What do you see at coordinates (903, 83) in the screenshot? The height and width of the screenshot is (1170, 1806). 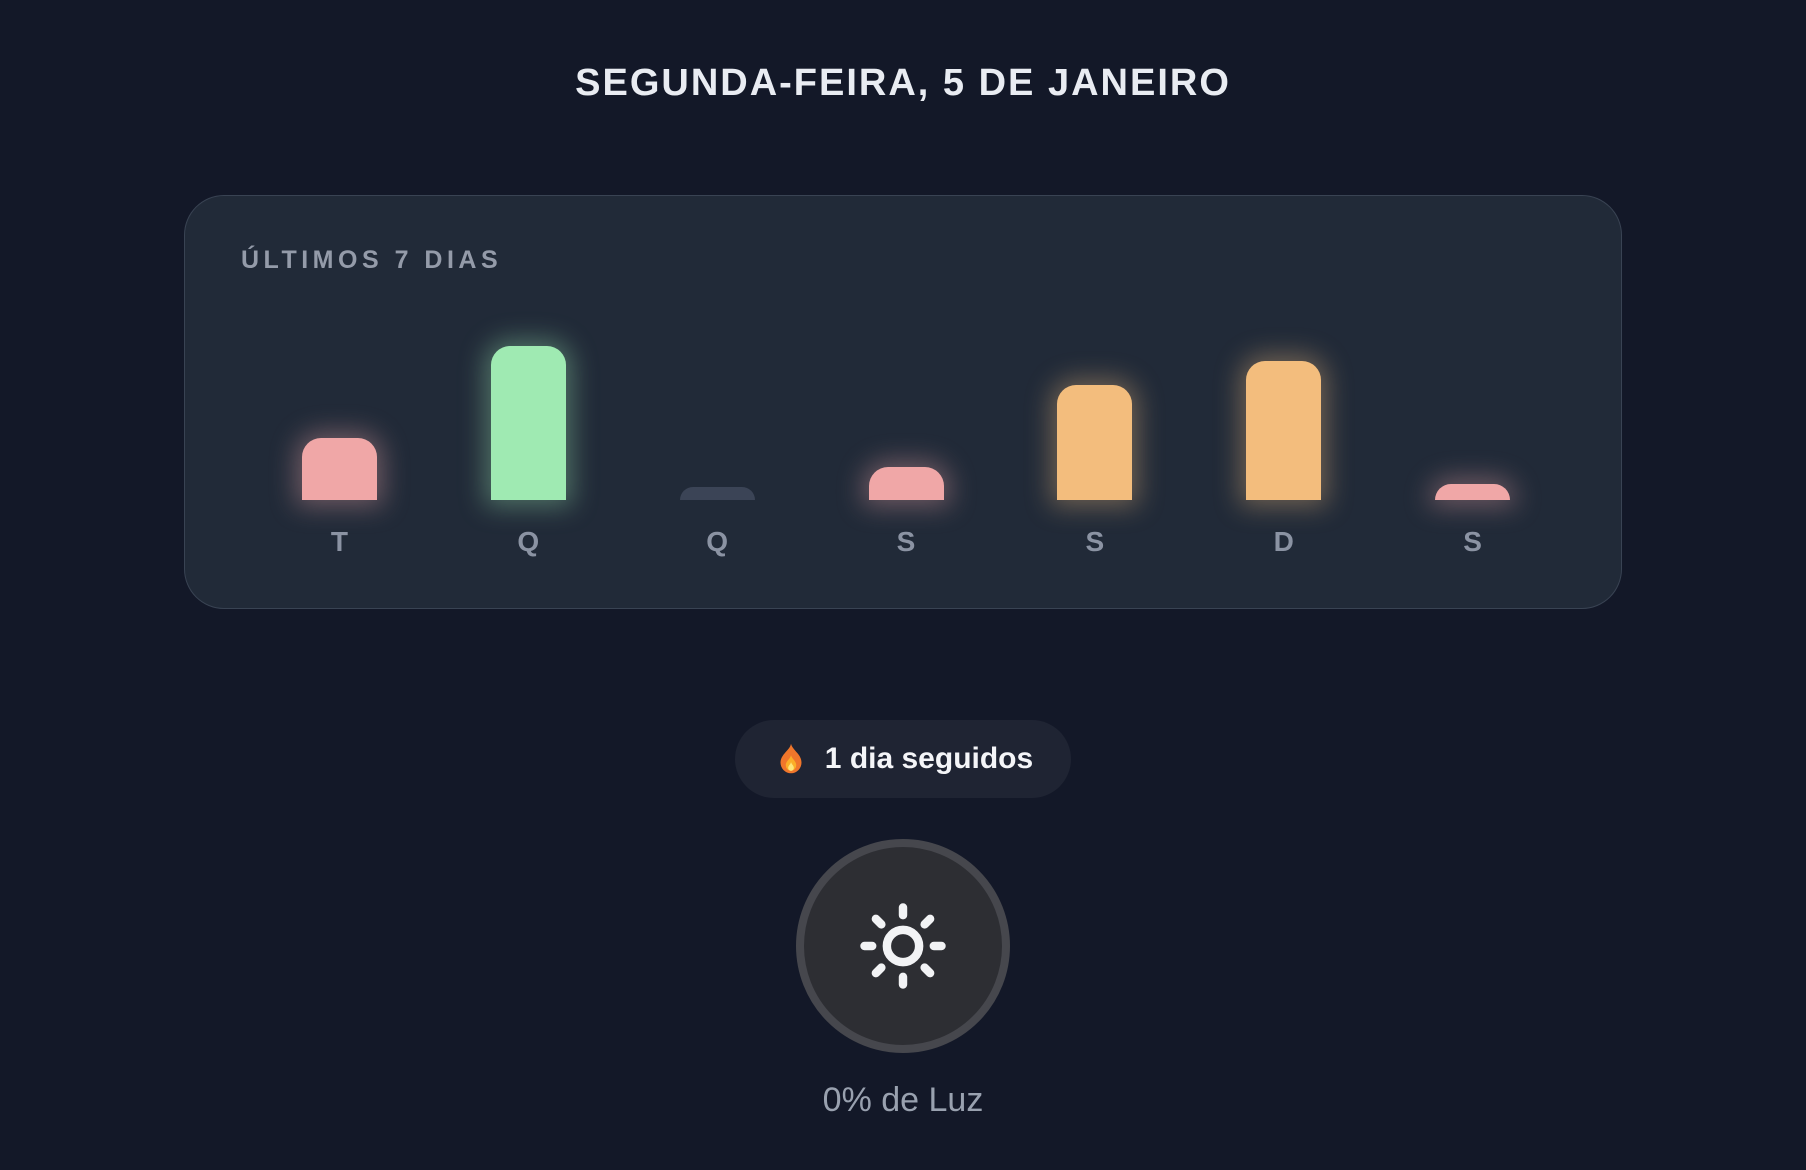 I see `page-title: SEGUNDA-FEIRA, 5 DE JANEIRO` at bounding box center [903, 83].